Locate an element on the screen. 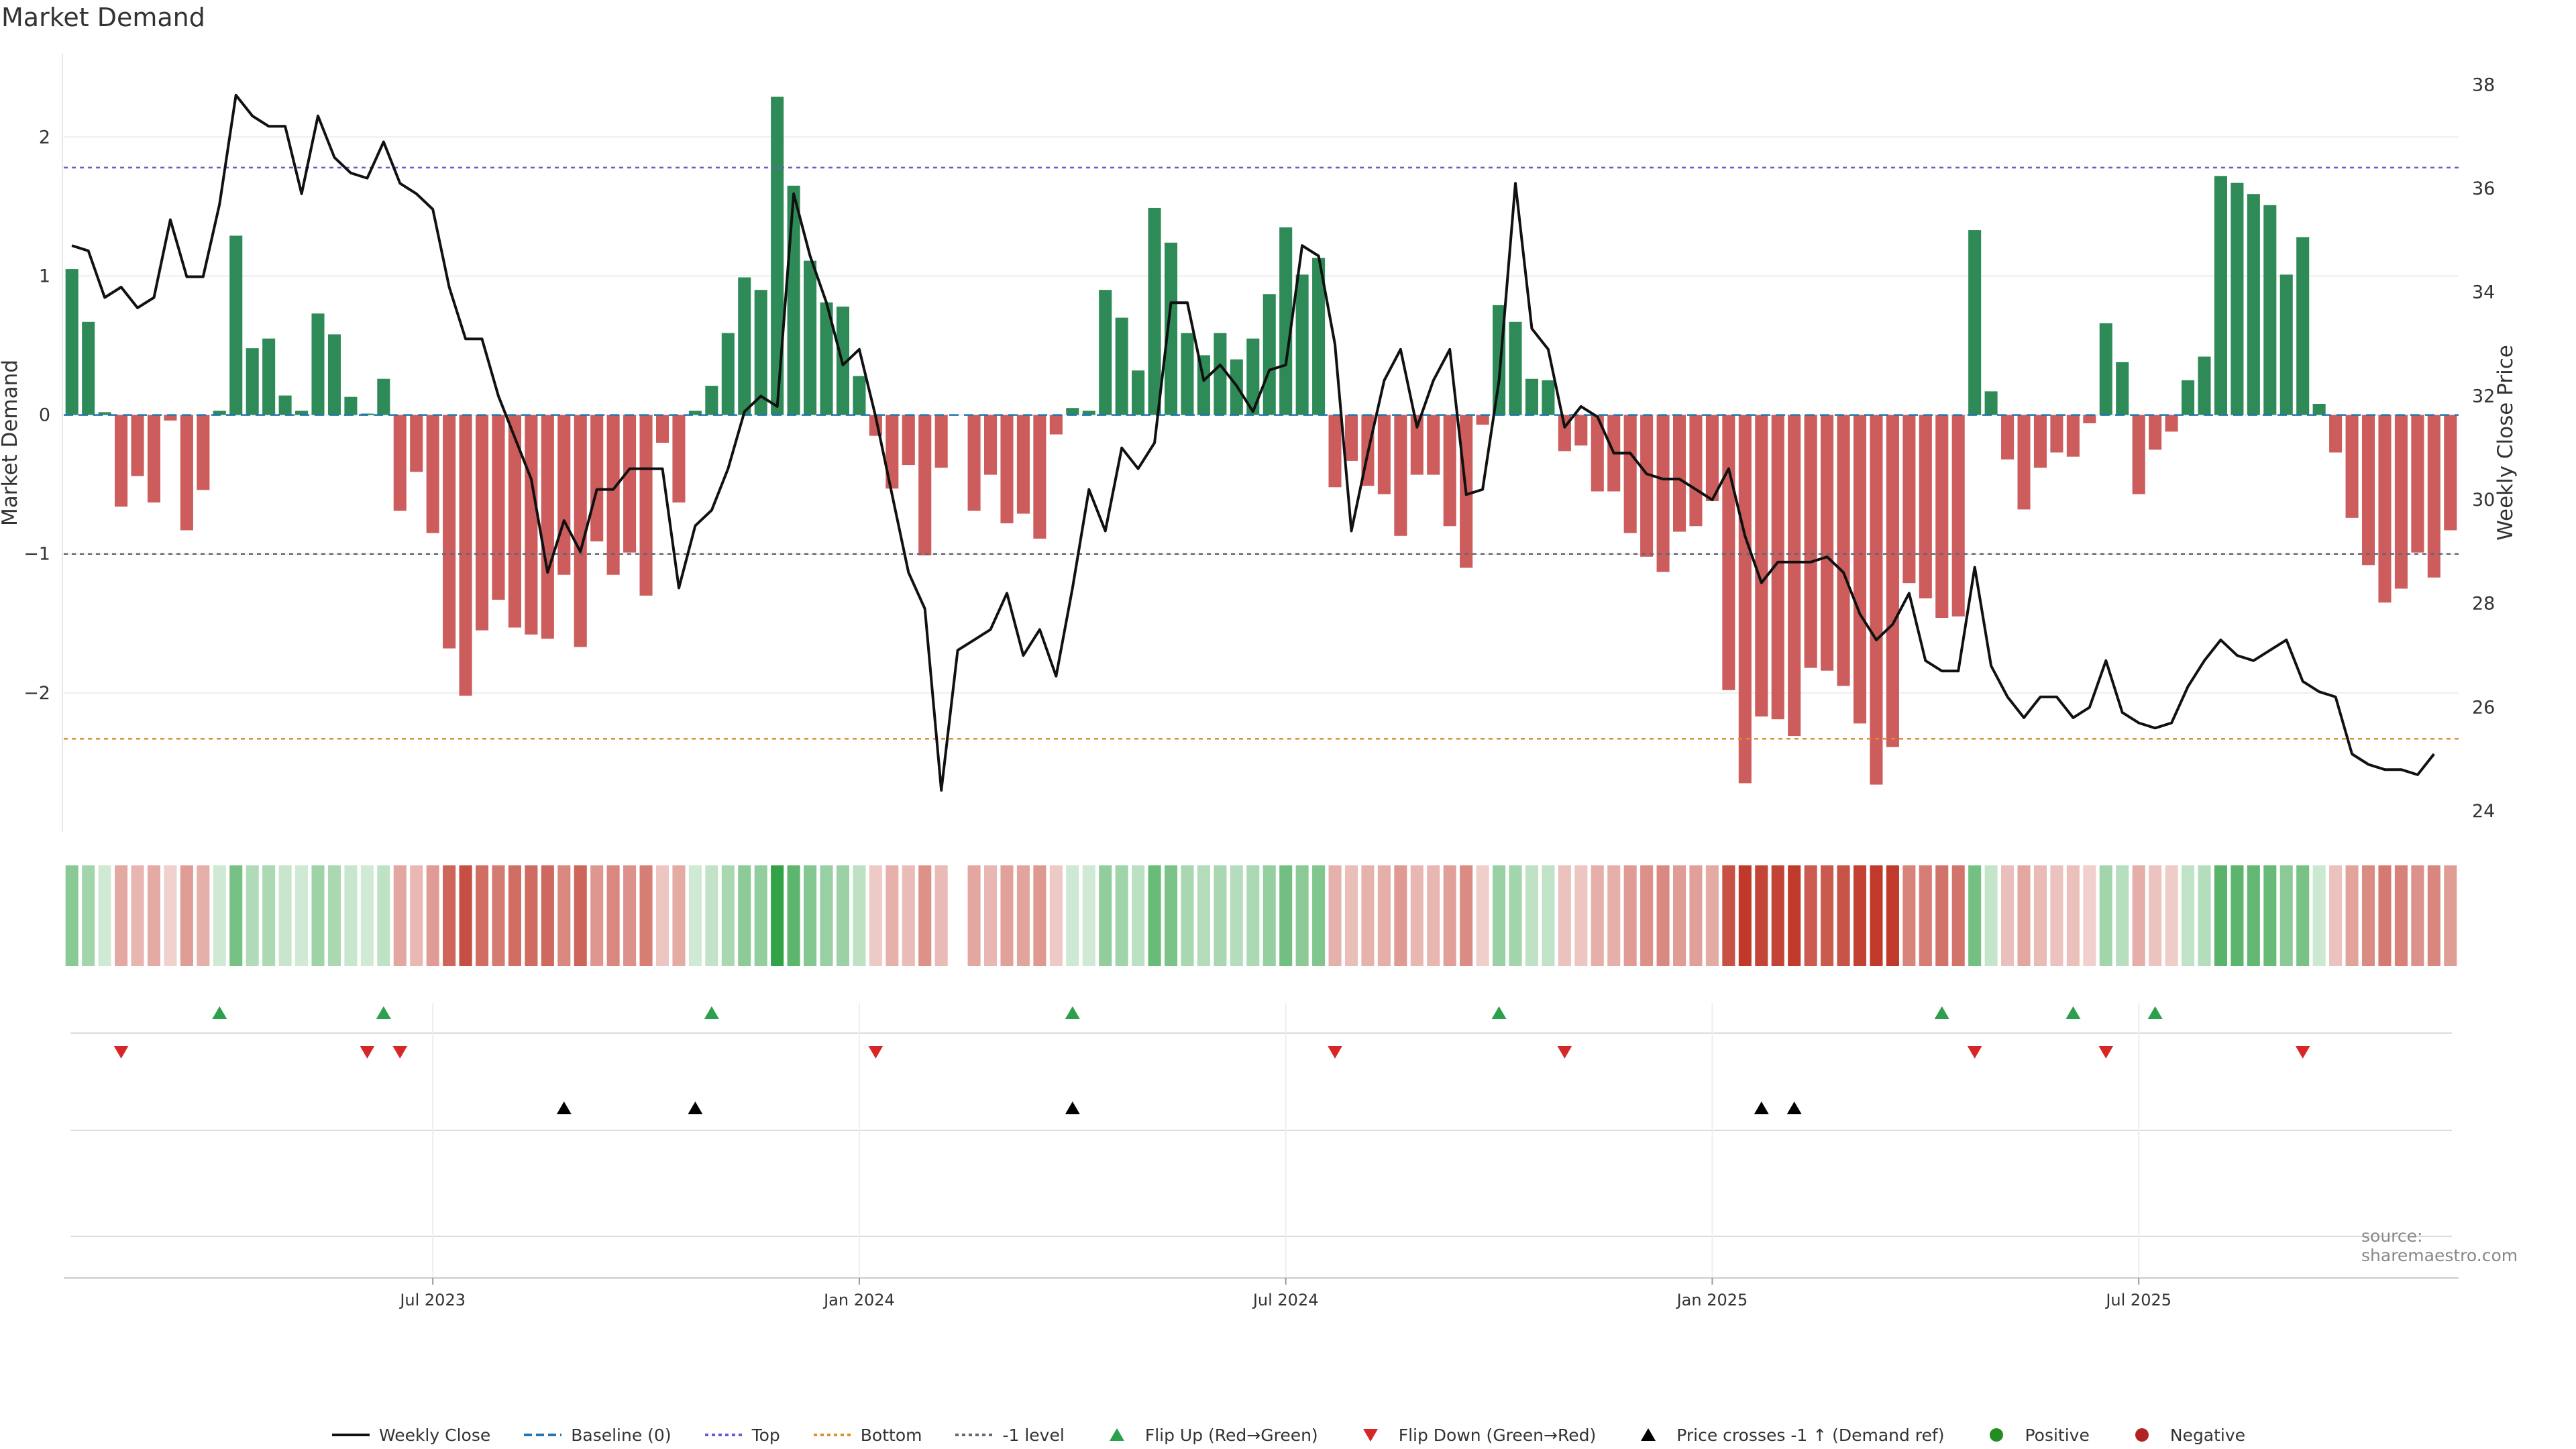 This screenshot has height=1449, width=2576. triangle-up-icon is located at coordinates (1116, 1434).